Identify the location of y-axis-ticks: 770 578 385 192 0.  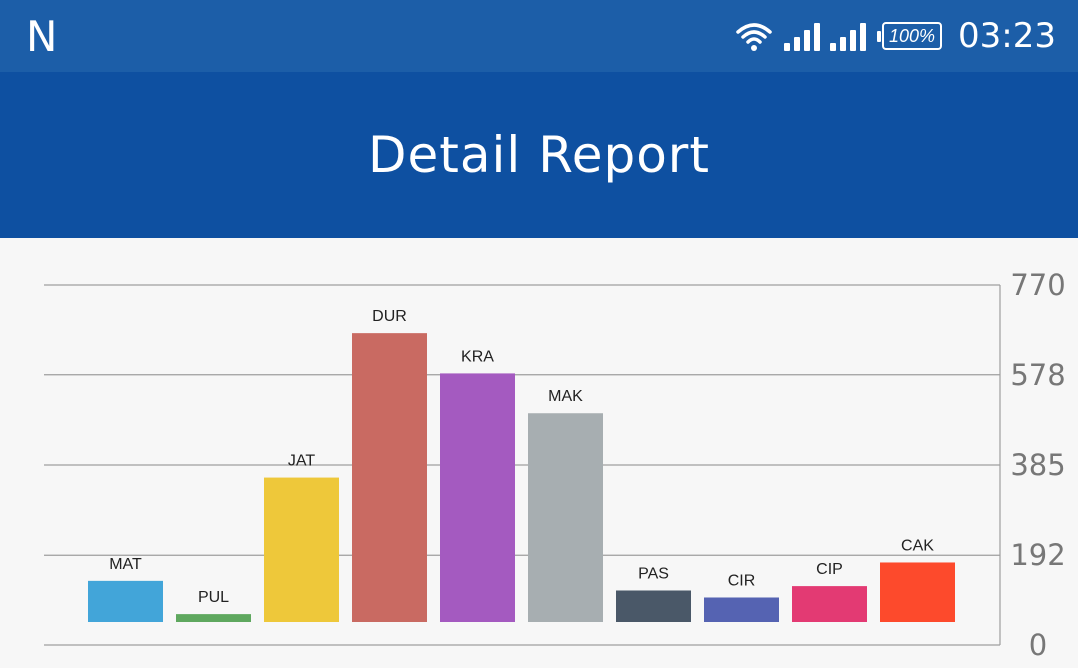
(1037, 465).